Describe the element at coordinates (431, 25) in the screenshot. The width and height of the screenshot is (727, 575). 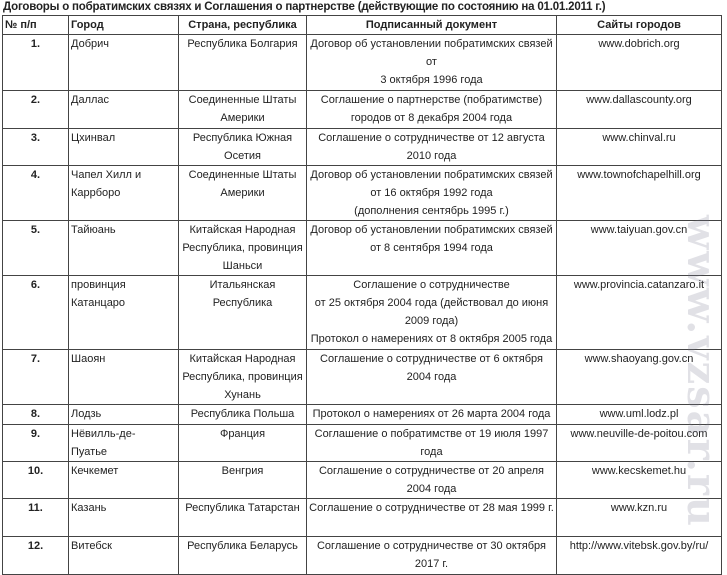
I see `header-document: Подписанный документ` at that location.